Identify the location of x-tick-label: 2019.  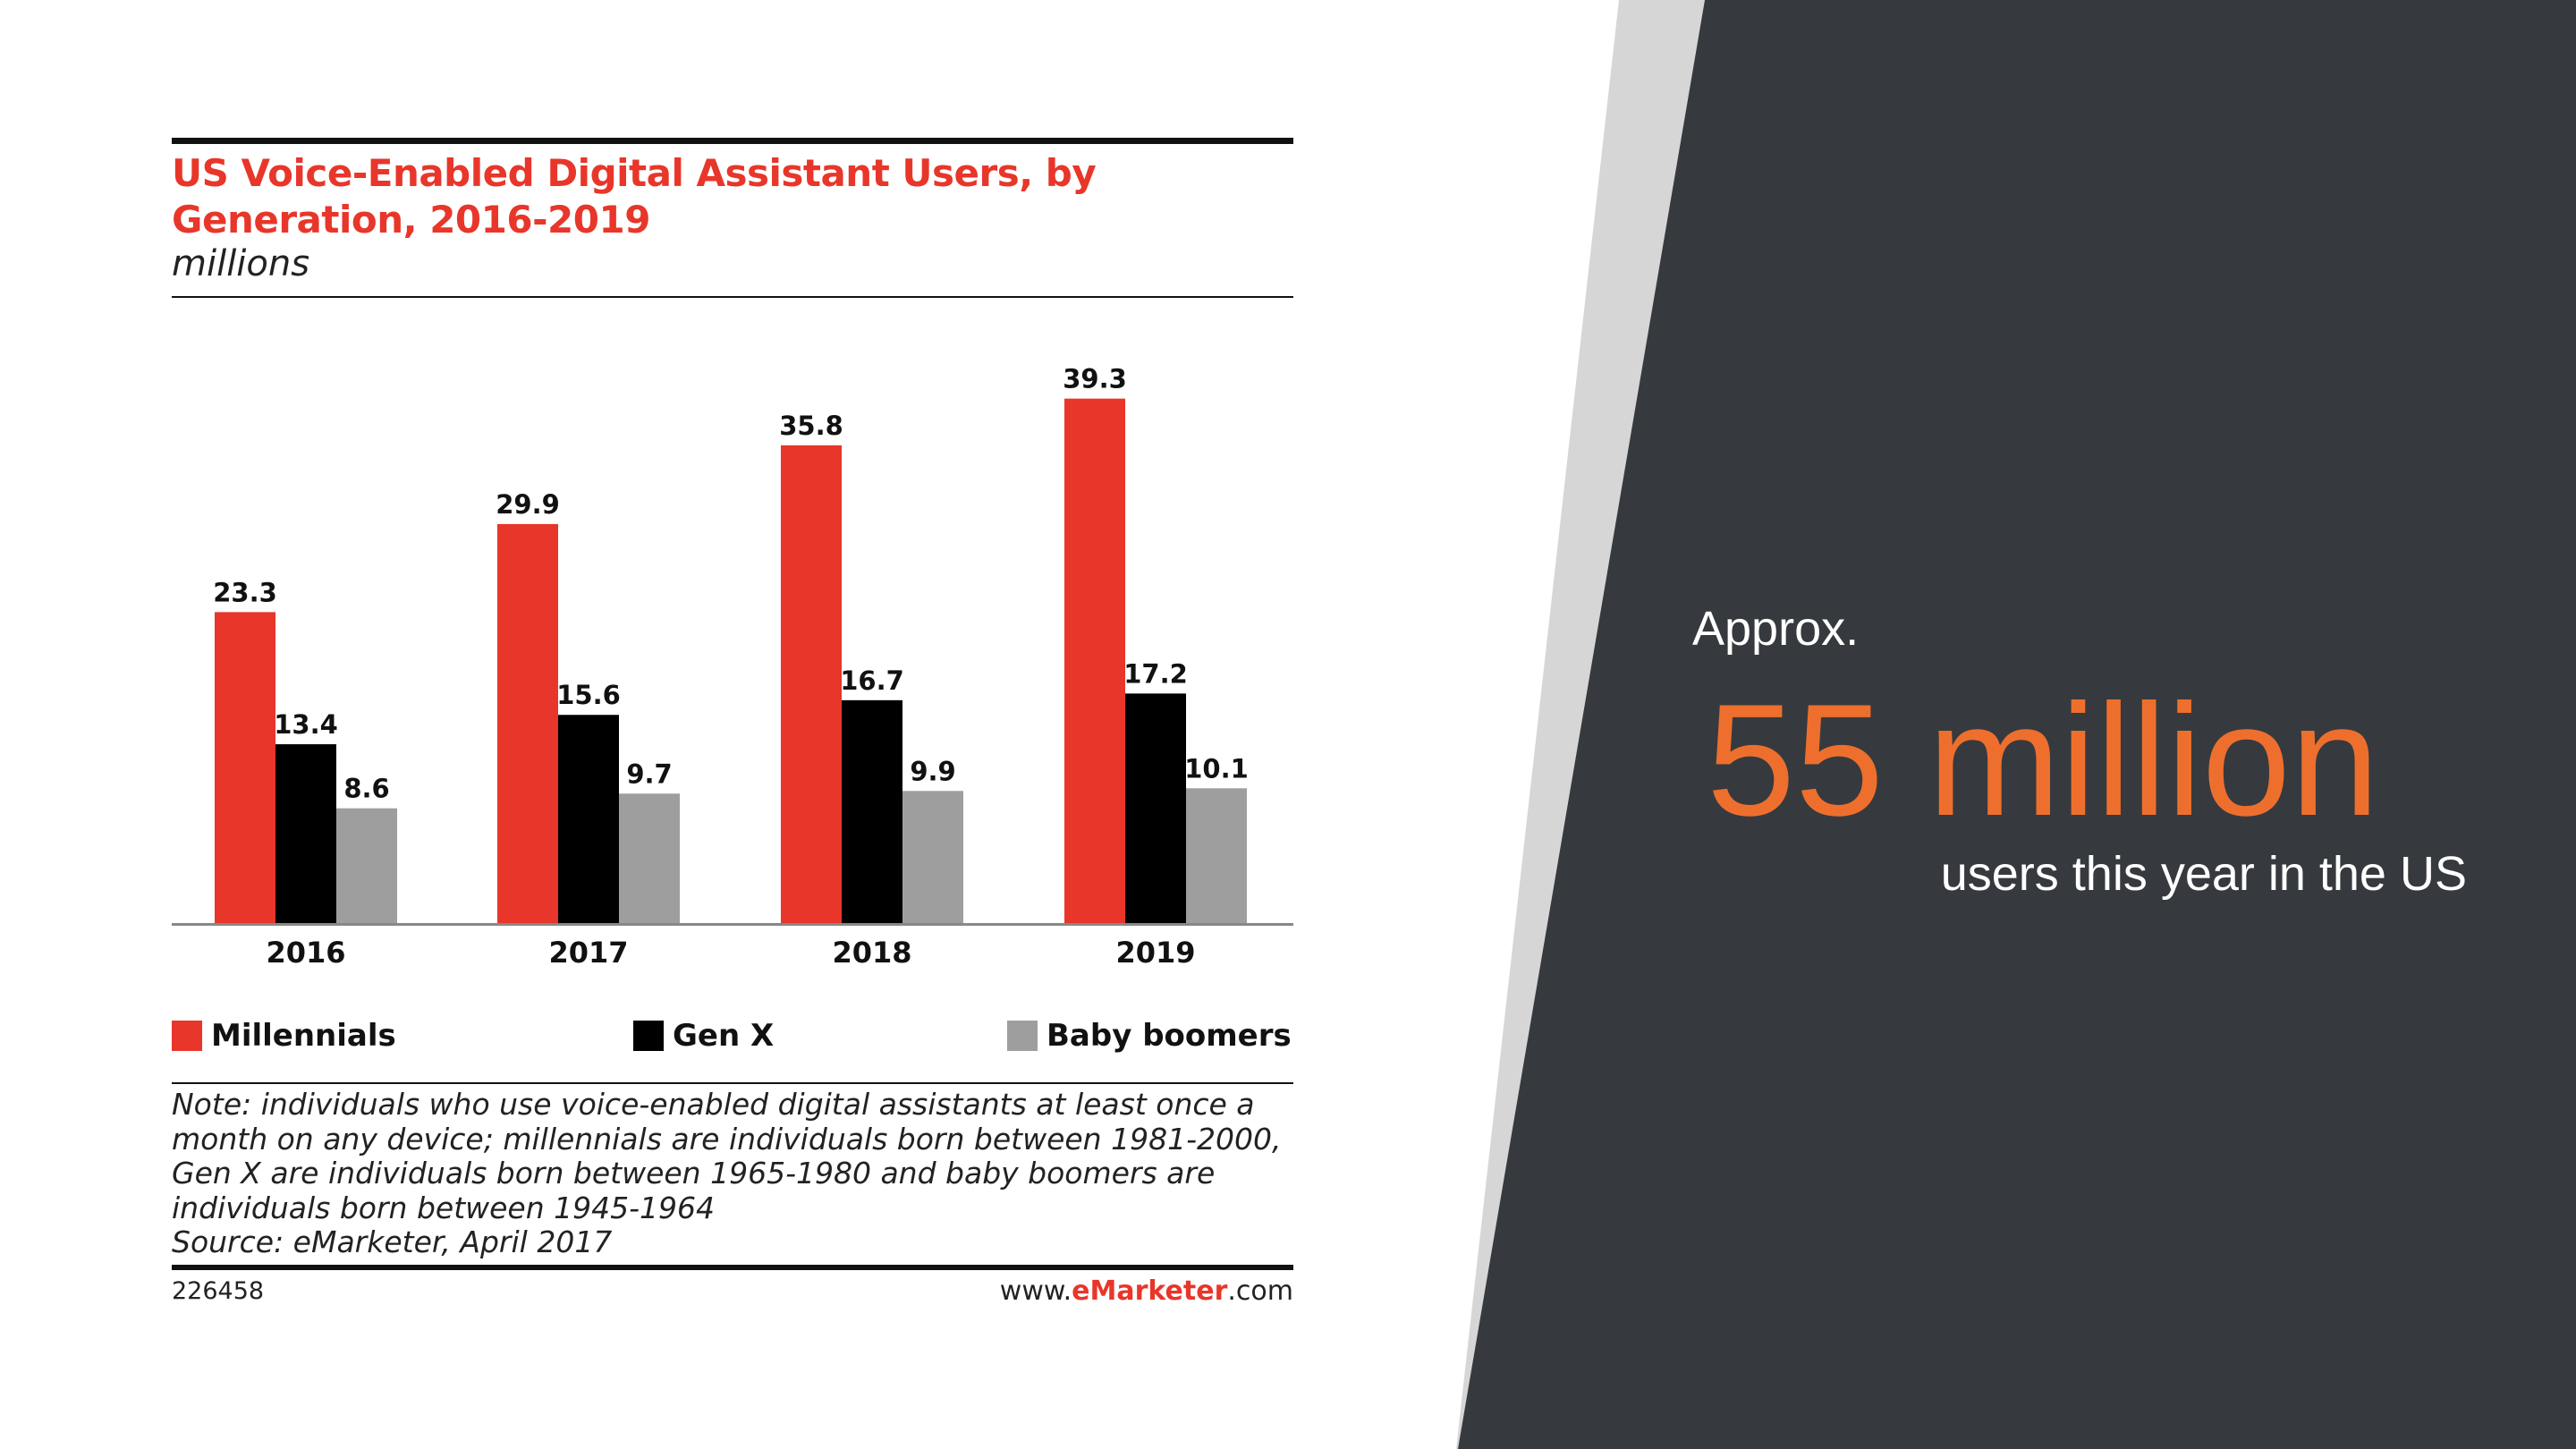
(1155, 953).